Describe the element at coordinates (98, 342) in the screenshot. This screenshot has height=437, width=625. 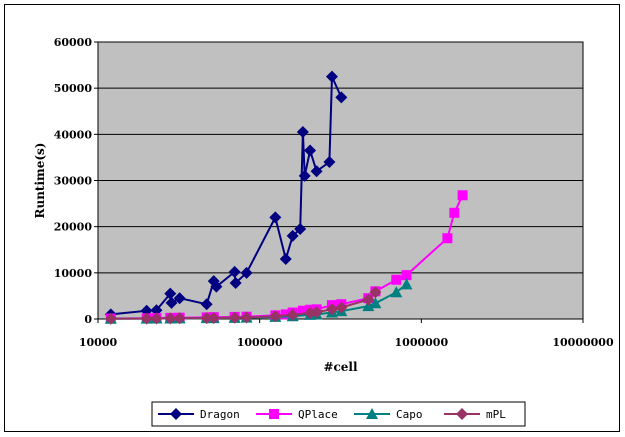
I see `x-tick-label: 10000` at that location.